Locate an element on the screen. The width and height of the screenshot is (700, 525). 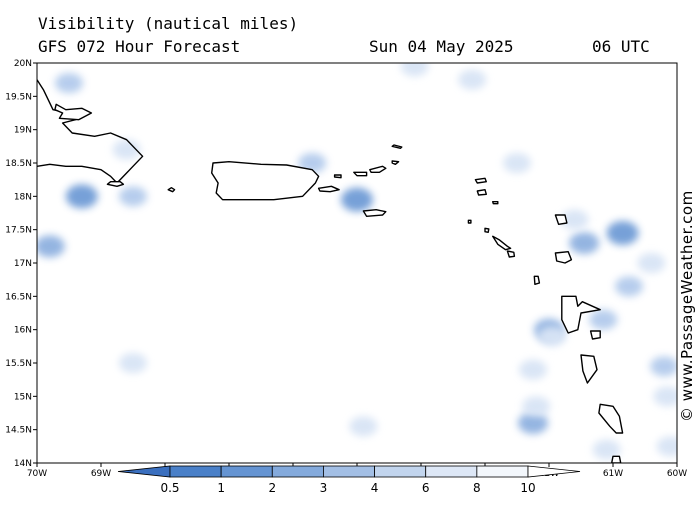
island-saba is located at coordinates (469, 221).